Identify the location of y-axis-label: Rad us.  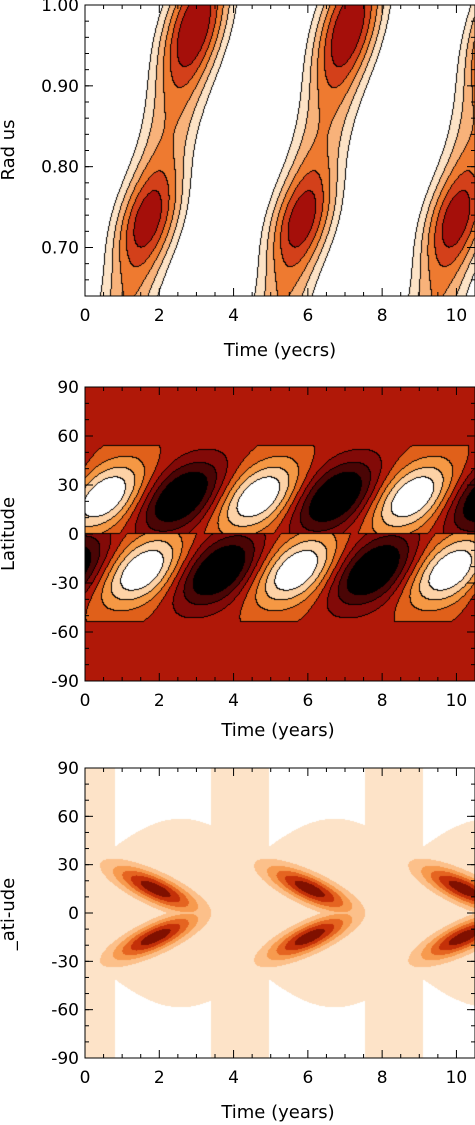
(9, 149).